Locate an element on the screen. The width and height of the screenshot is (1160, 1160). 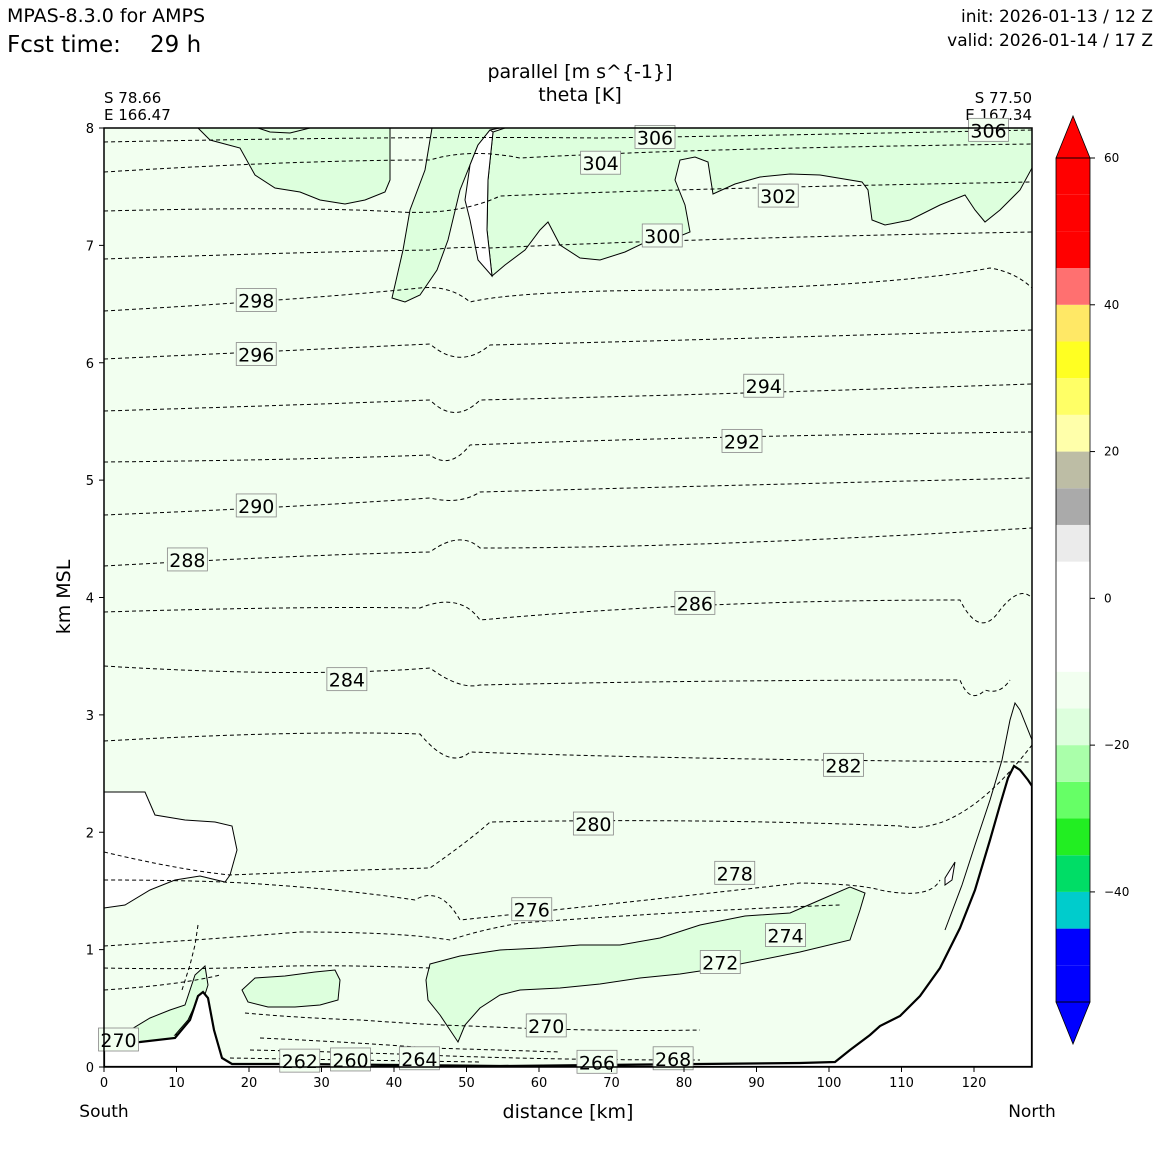
x-axis-ticks: 0 10 20 30 40 50 60 70 80 90 100 110 120 is located at coordinates (543, 1079).